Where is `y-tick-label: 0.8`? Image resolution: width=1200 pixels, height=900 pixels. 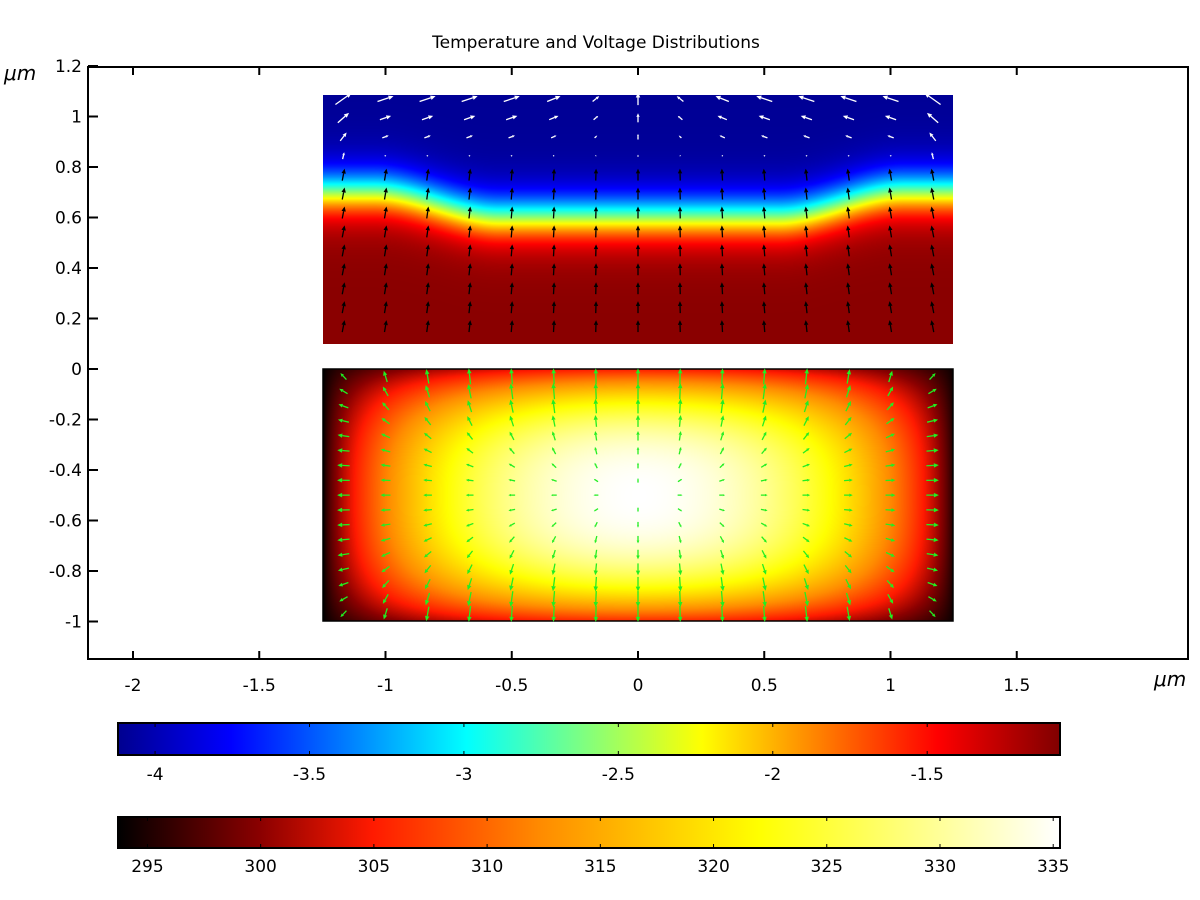 y-tick-label: 0.8 is located at coordinates (68, 168).